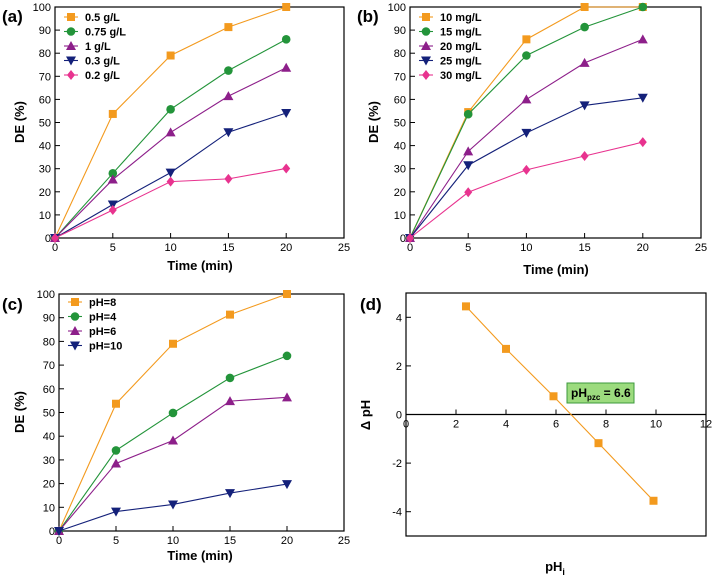 This screenshot has width=713, height=576. Describe the element at coordinates (400, 193) in the screenshot. I see `panel-b-ytick-label: 20` at that location.